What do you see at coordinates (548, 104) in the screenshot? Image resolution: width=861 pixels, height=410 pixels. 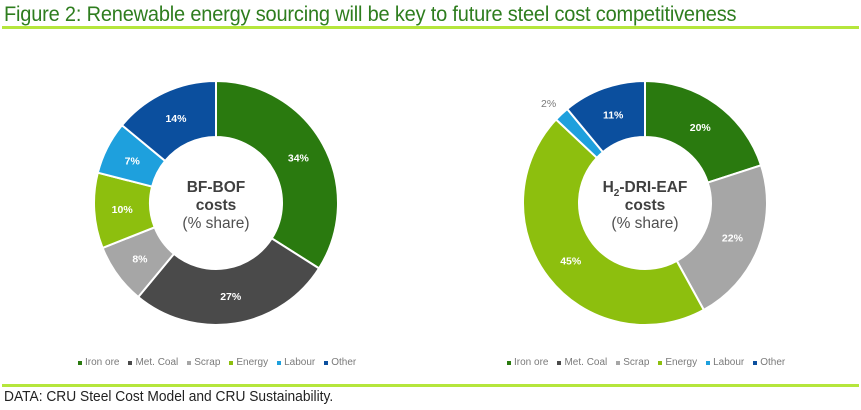 I see `data-label: 2%` at bounding box center [548, 104].